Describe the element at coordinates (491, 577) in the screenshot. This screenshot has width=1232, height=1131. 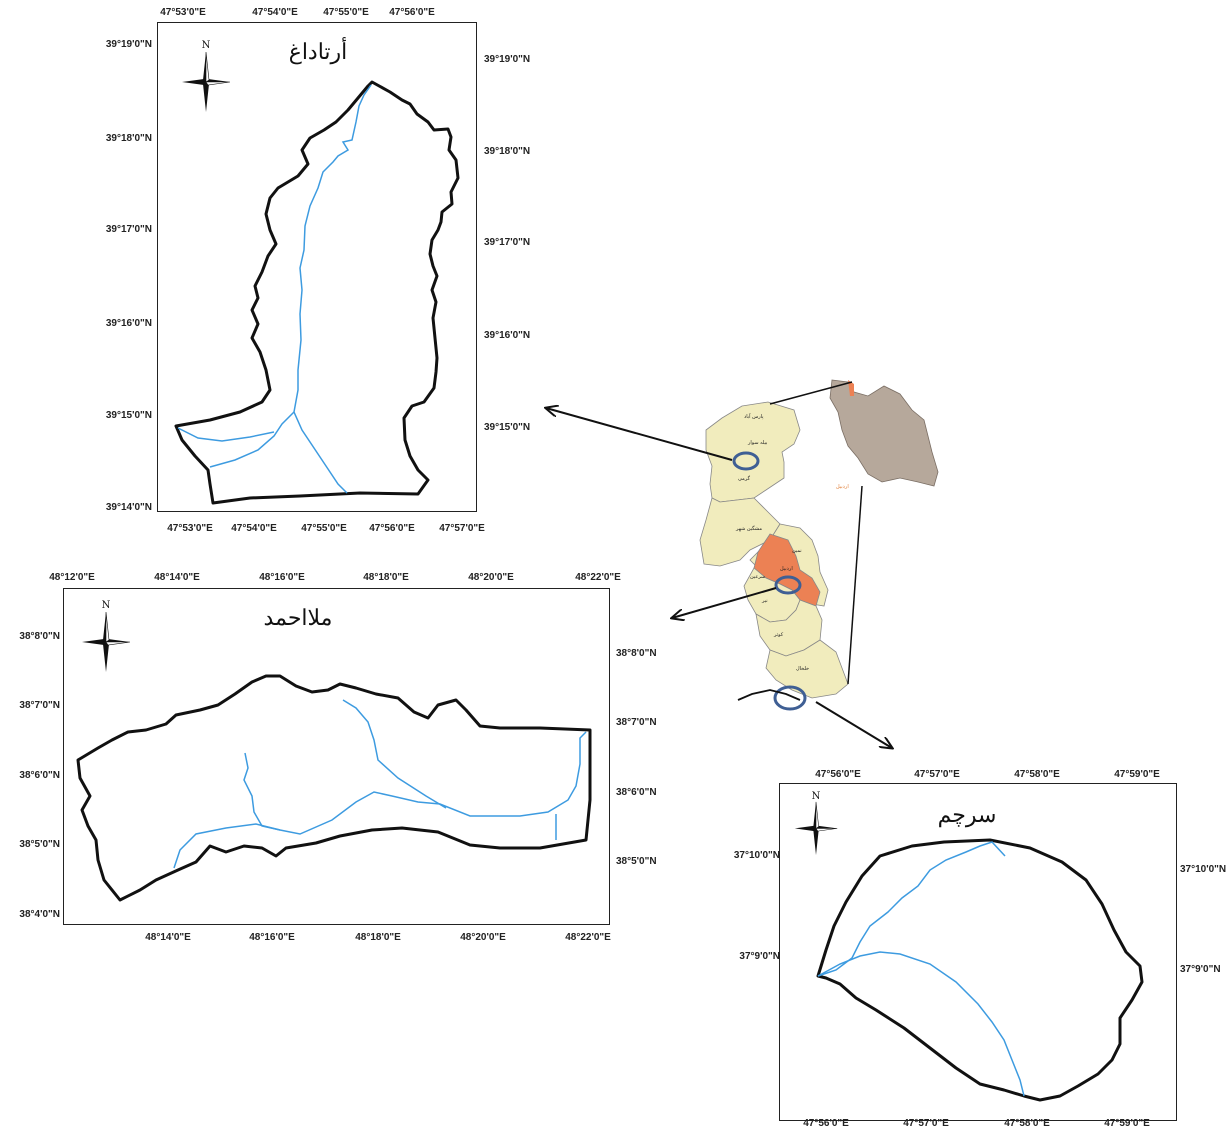
I see `mollaahmad-x-tick-top: 48°20'0"E` at that location.